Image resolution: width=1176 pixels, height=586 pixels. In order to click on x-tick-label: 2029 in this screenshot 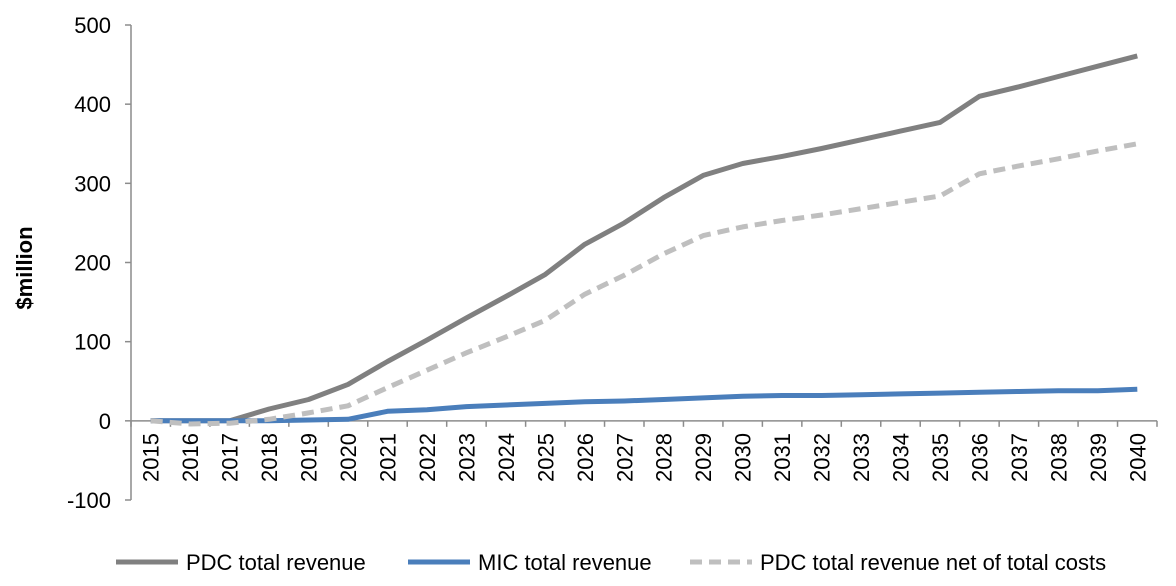, I will do `click(703, 457)`.